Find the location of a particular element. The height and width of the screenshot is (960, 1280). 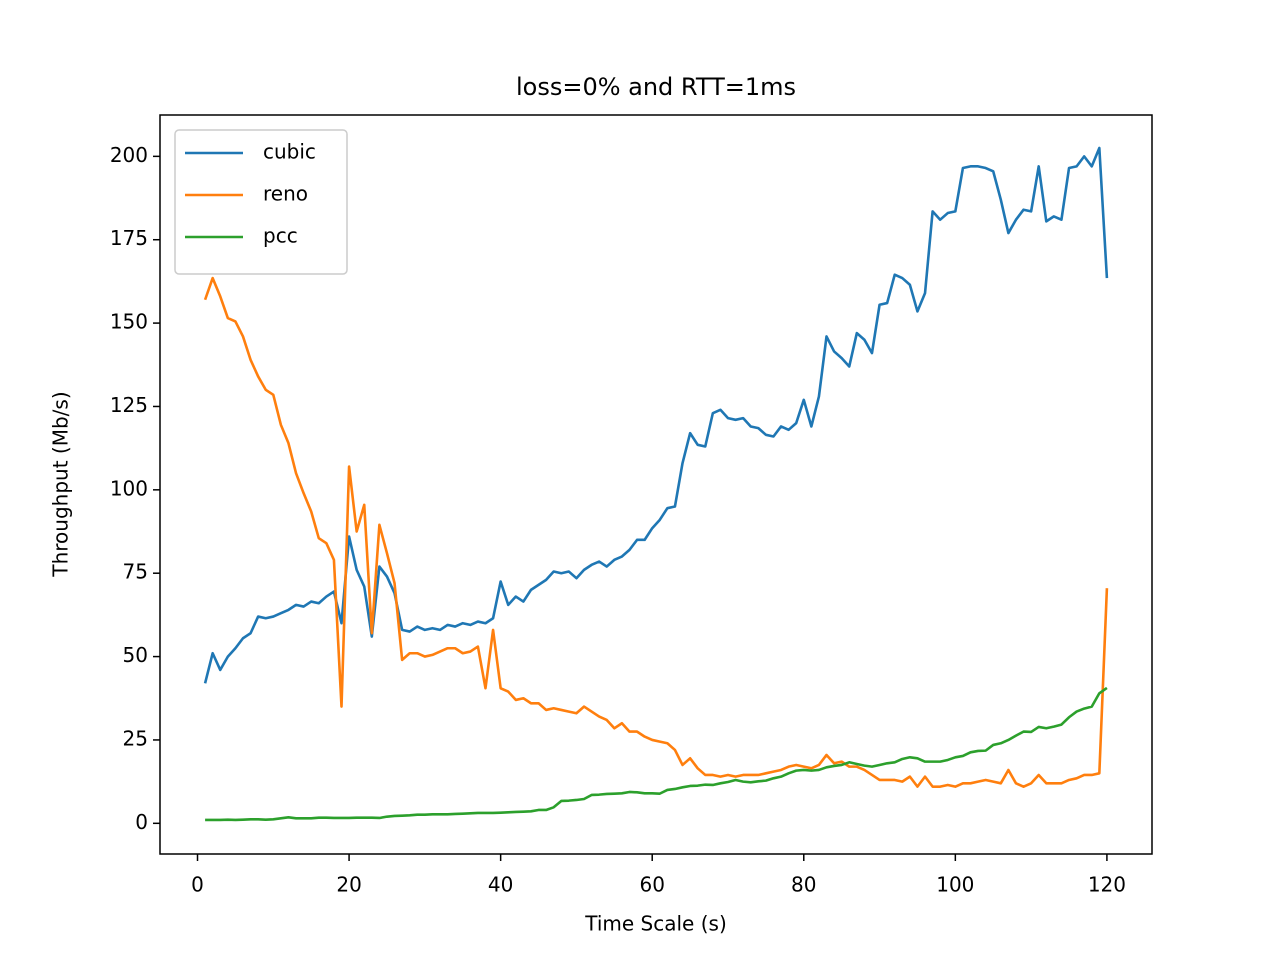

y-axis-label: Throughput (Mb/s) is located at coordinates (61, 484).